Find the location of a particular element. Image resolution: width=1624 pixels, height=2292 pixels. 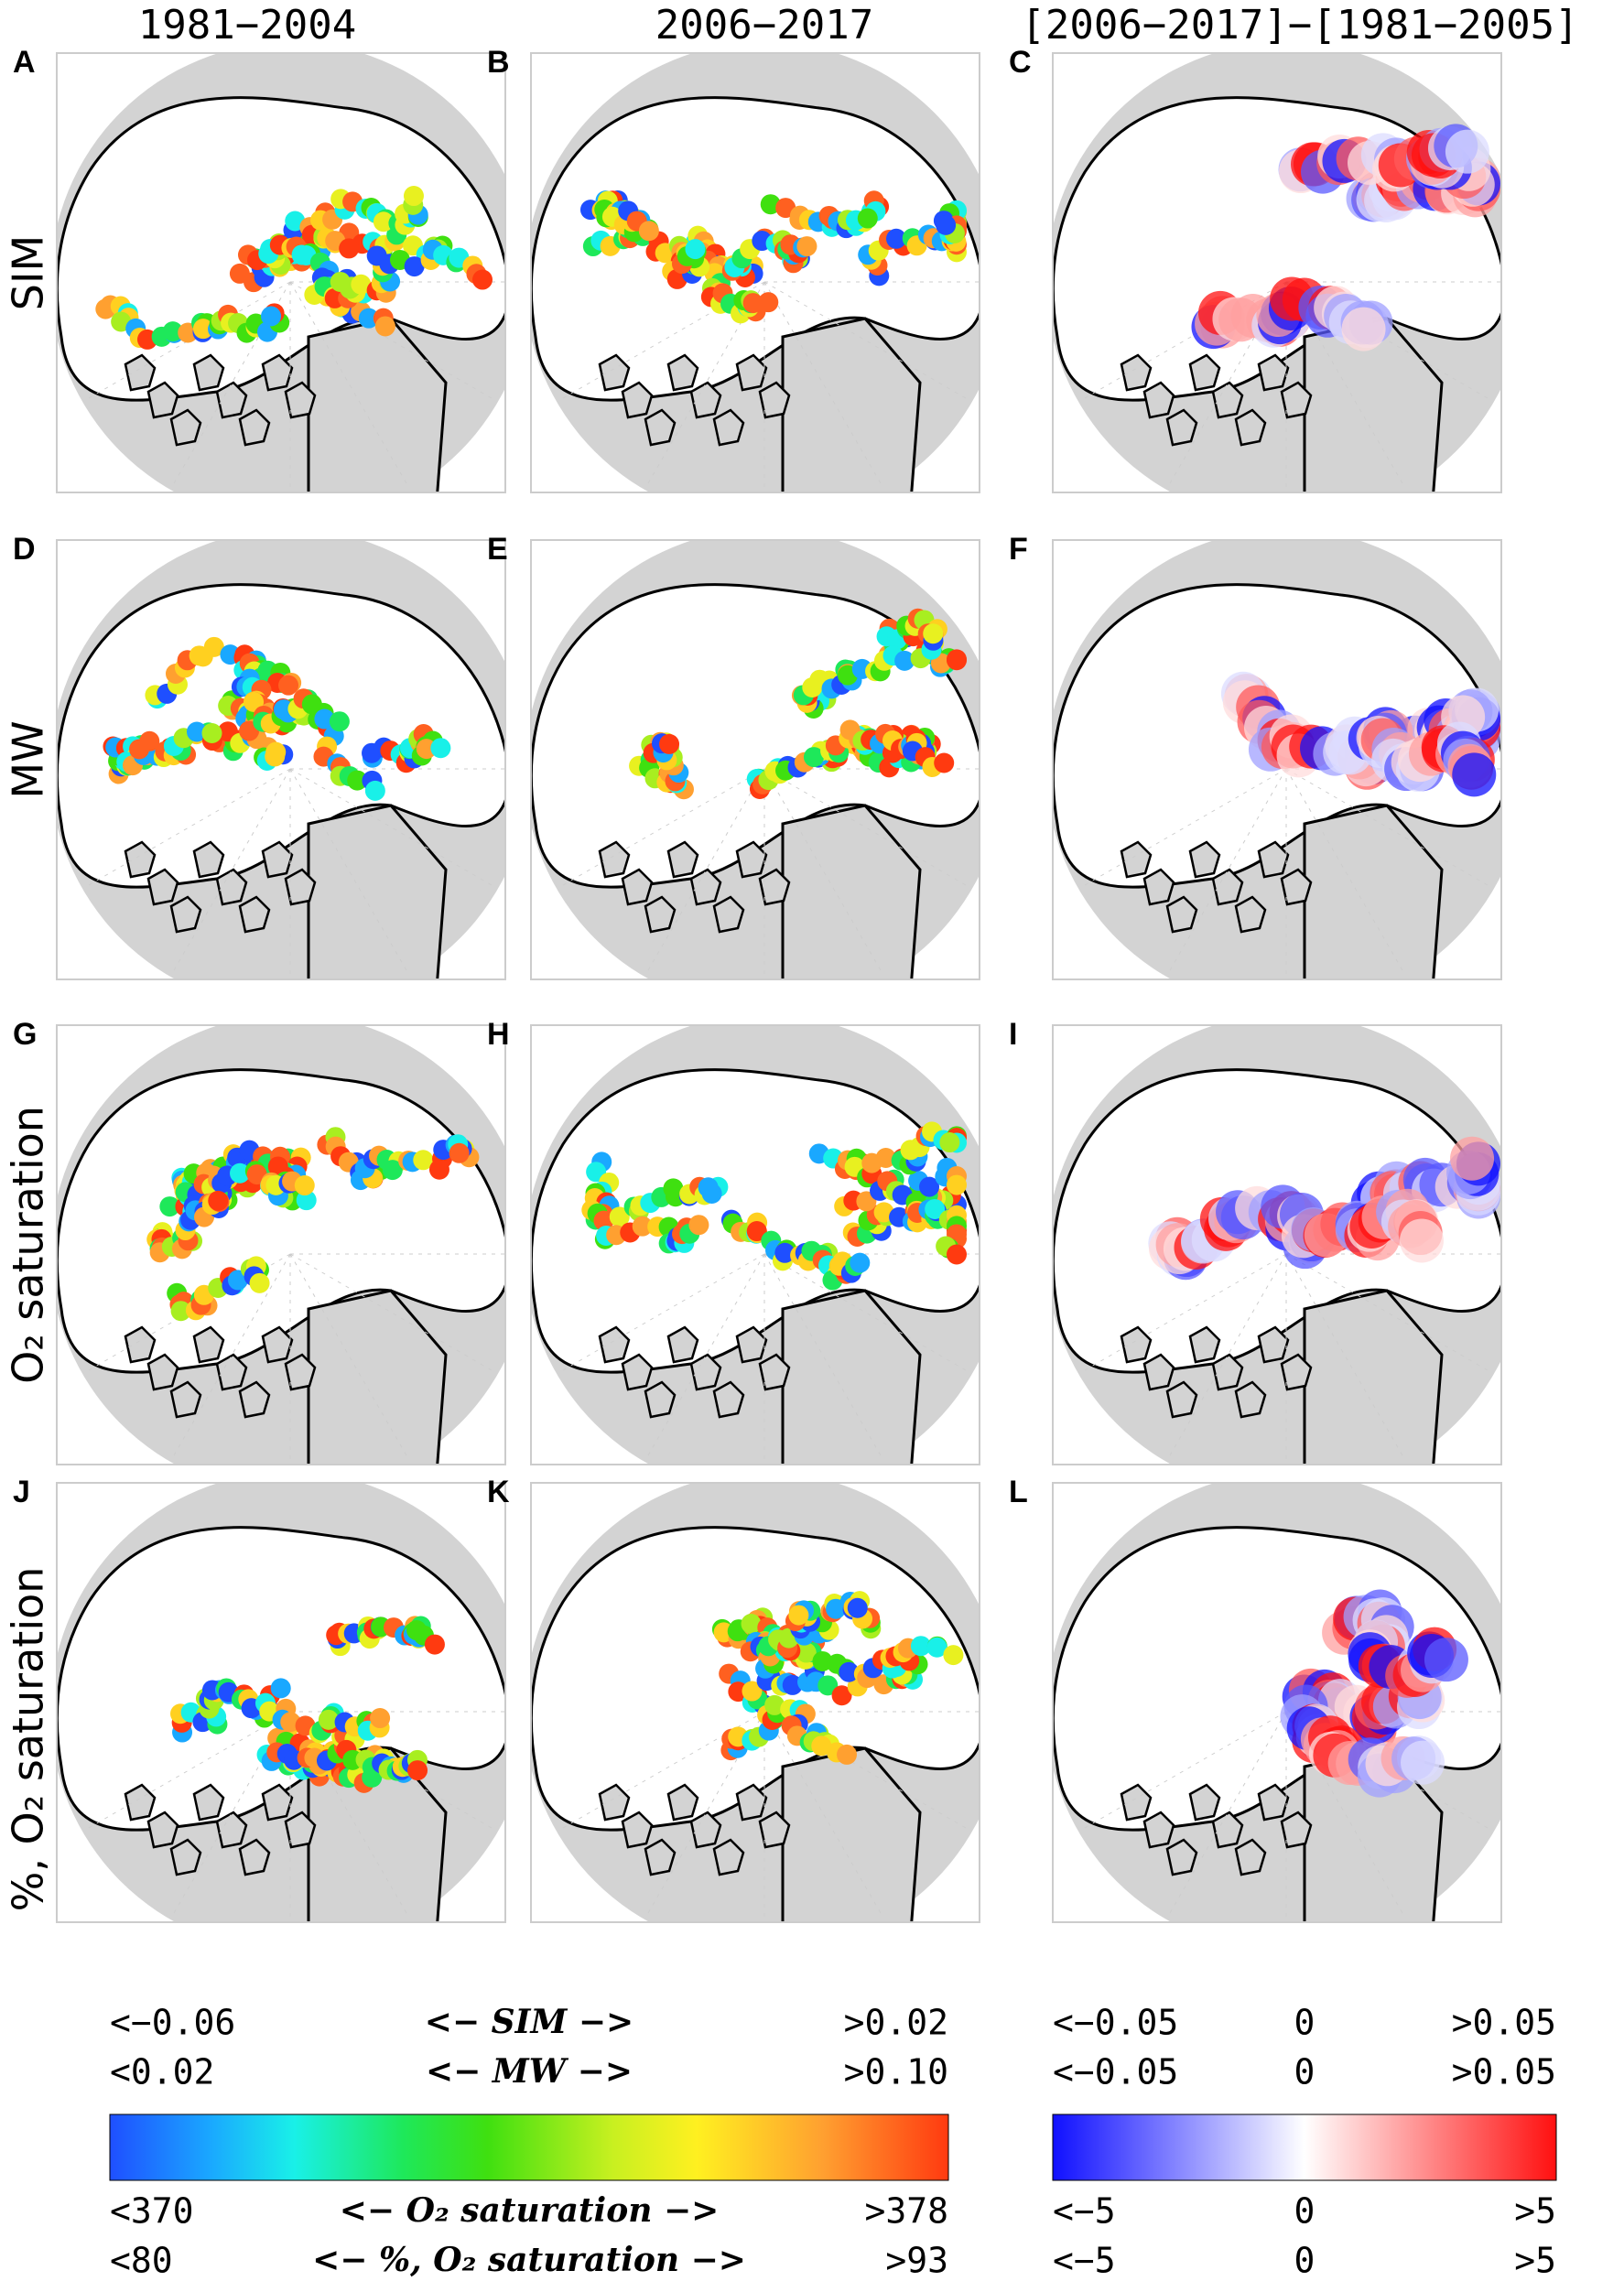

colorbar-label: <−0.06 is located at coordinates (172, 2023).